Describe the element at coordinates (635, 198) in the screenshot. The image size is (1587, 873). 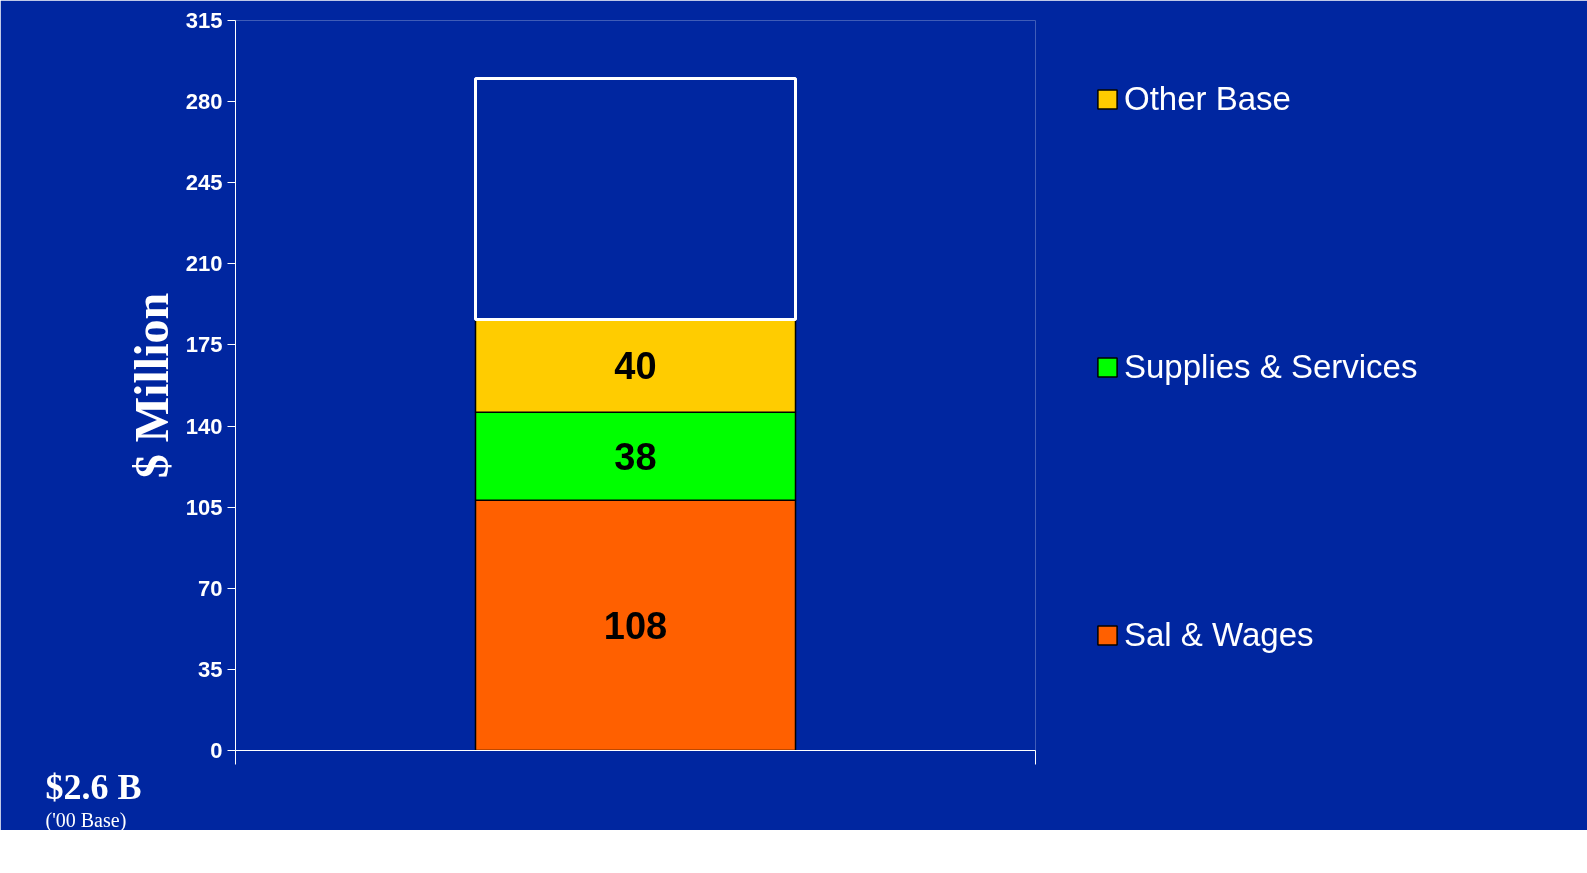
I see `bar` at that location.